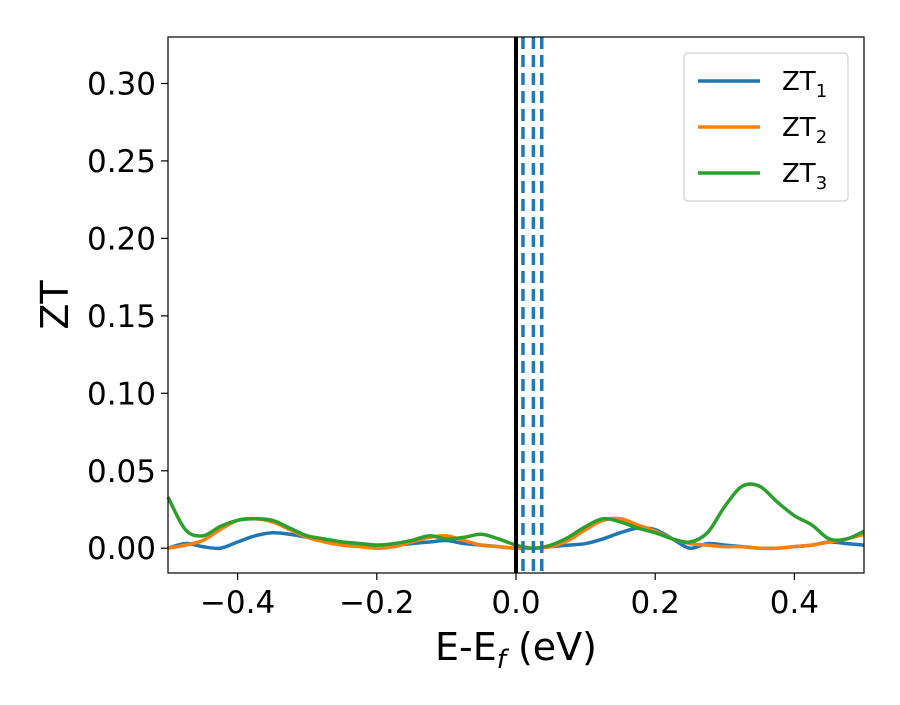 The width and height of the screenshot is (900, 705). Describe the element at coordinates (551, 647) in the screenshot. I see `x-axis-title-unit: (eV)` at that location.